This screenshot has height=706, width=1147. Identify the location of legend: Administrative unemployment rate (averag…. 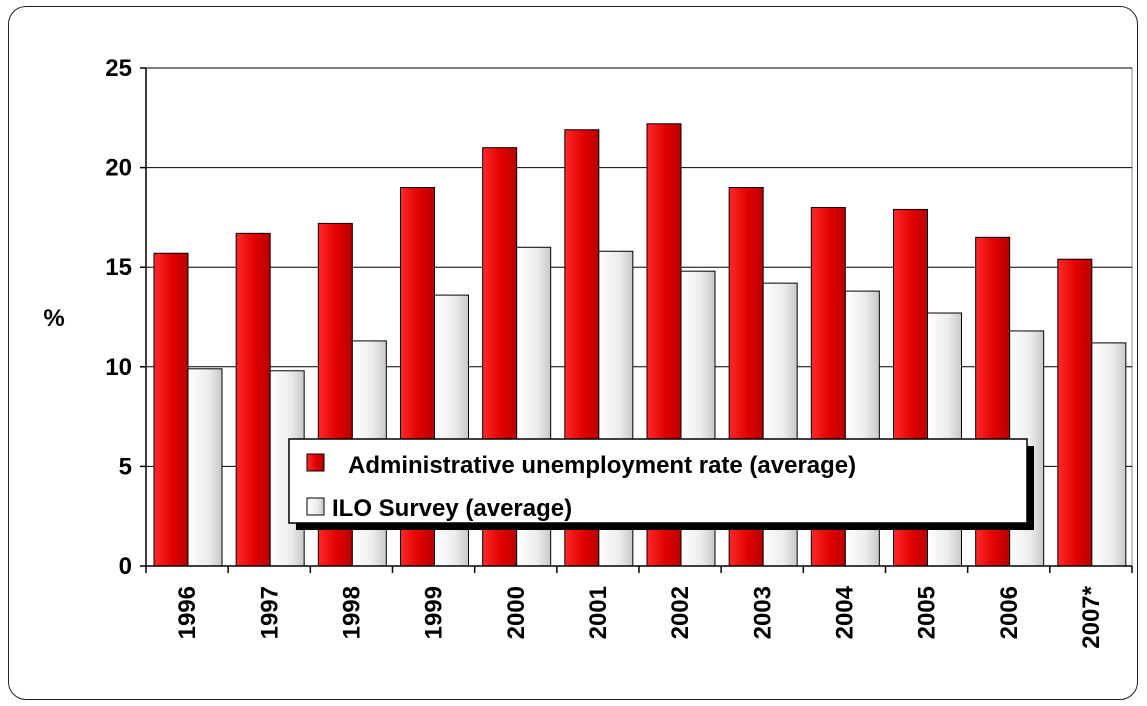
(661, 484).